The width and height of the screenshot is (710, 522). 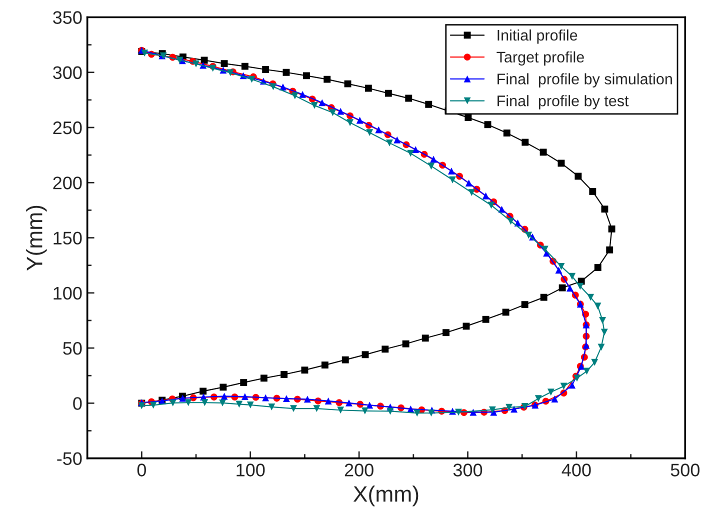 I want to click on y-tick-label: 200, so click(x=67, y=183).